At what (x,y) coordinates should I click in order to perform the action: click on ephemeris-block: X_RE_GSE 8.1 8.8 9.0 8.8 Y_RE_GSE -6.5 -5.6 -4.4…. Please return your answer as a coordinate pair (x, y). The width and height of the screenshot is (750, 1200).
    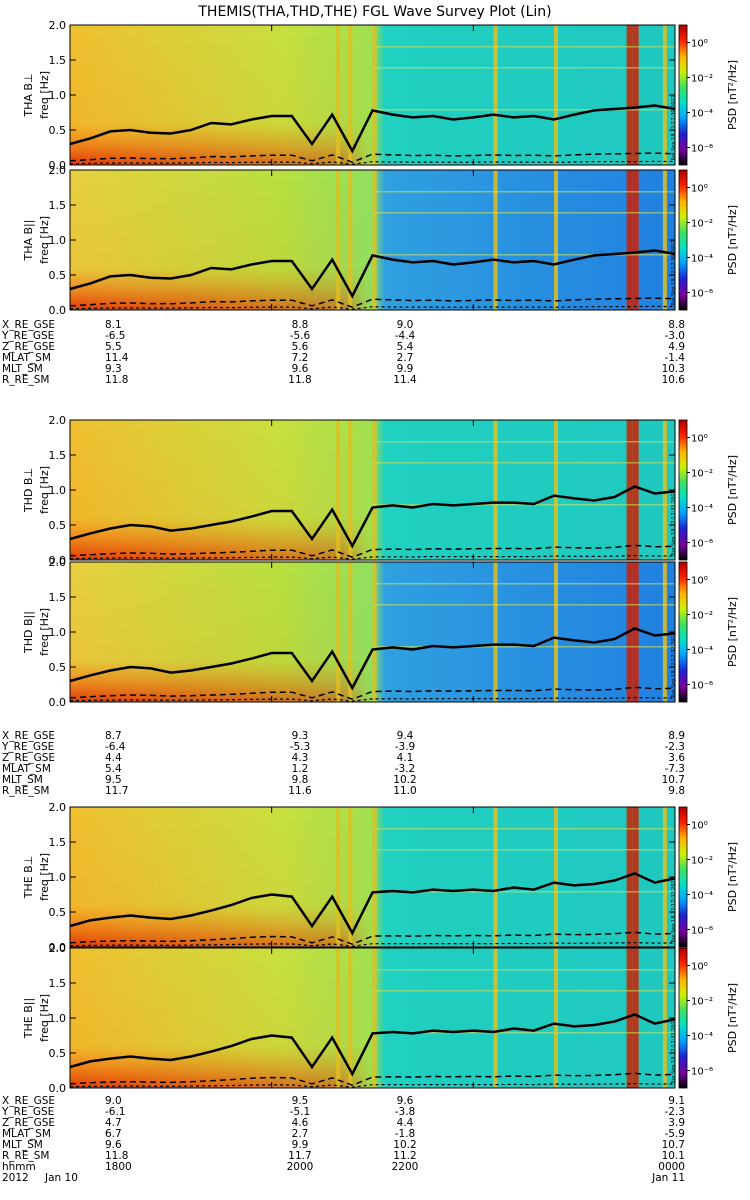
    Looking at the image, I should click on (343, 352).